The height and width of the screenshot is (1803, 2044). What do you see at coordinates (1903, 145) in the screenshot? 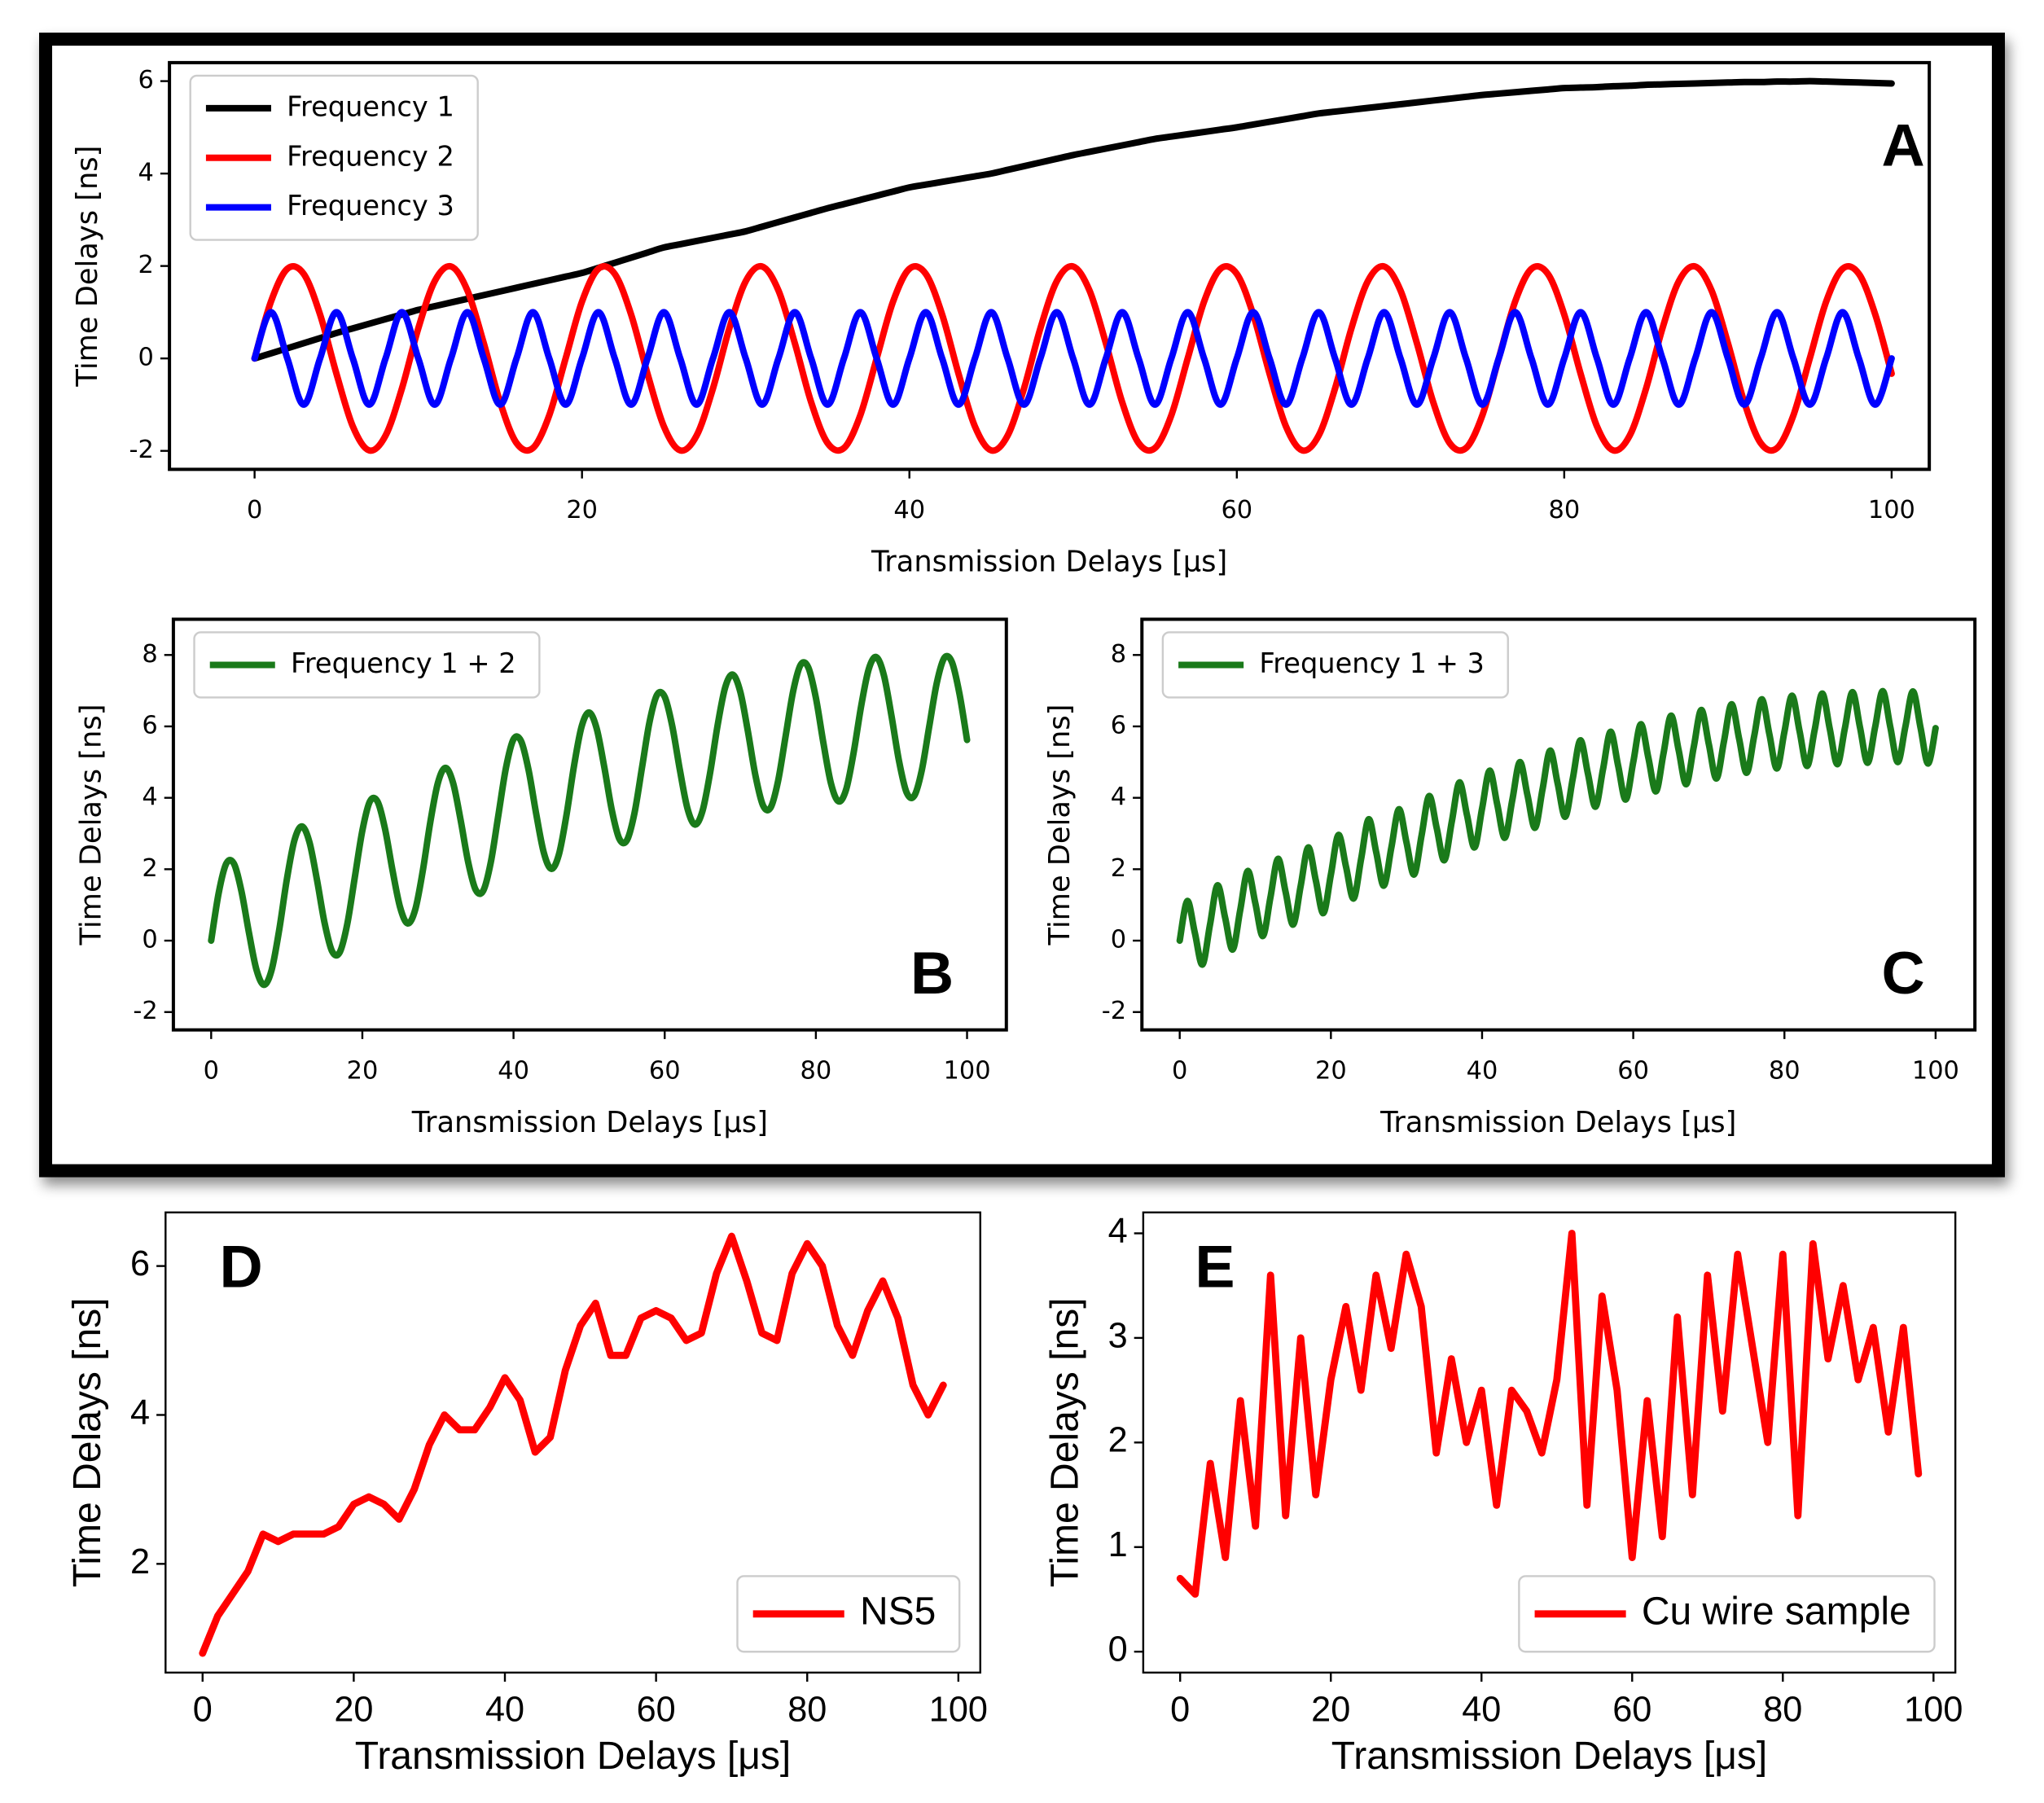
I see `panel-label: A` at bounding box center [1903, 145].